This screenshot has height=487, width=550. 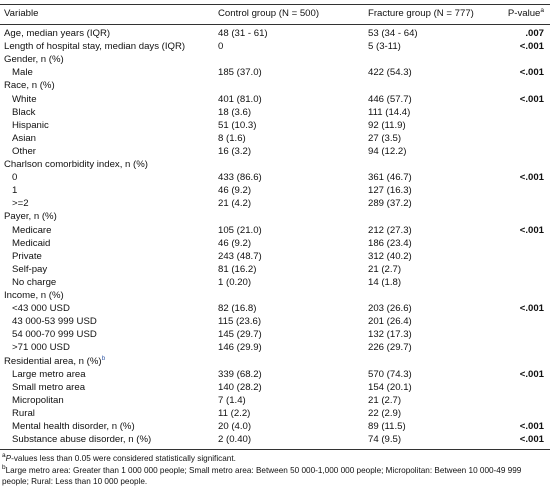 I want to click on cell: 81 (16.2), so click(x=237, y=269).